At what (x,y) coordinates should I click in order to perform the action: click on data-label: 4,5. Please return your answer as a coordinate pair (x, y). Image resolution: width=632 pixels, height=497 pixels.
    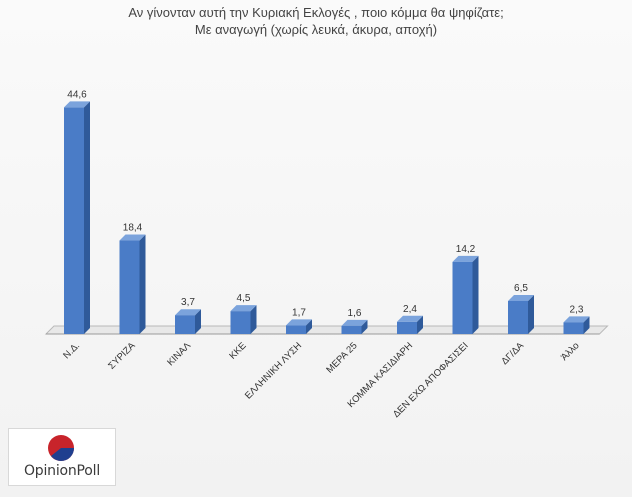
    Looking at the image, I should click on (244, 298).